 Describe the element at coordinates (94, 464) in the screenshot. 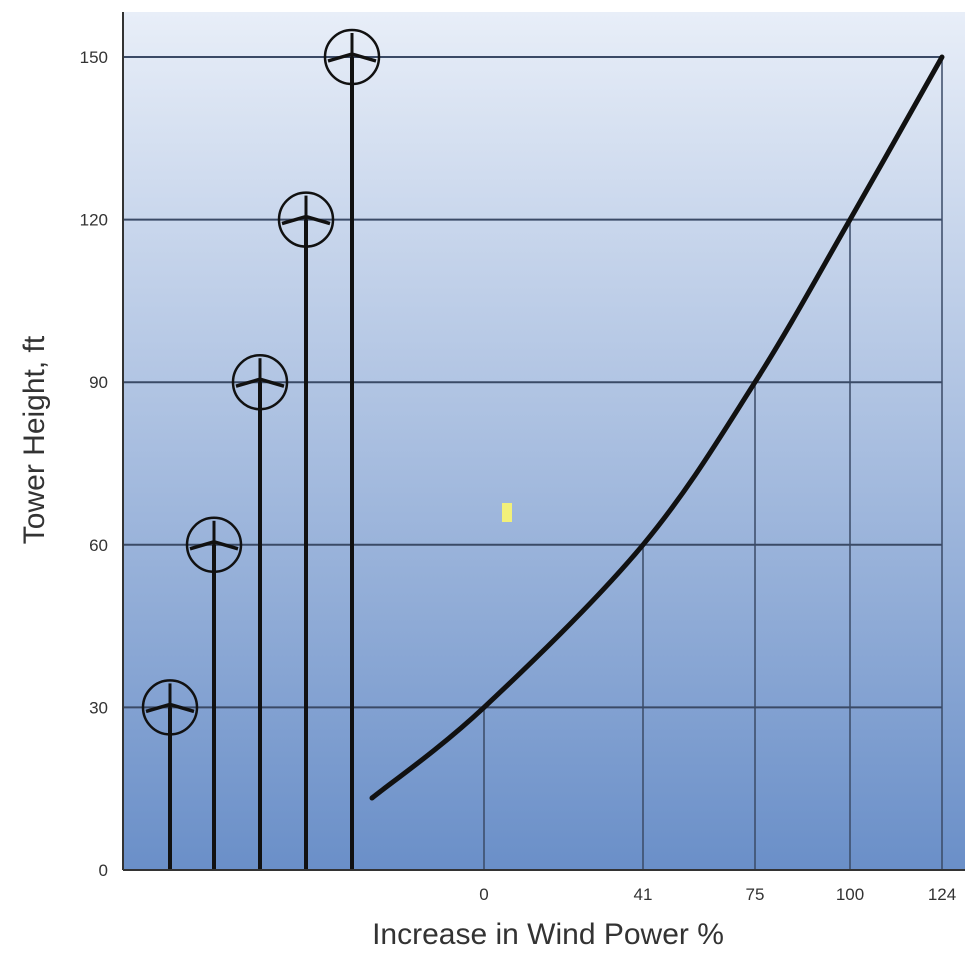

I see `y-tick-labels: 0 30 60 90 120 150` at that location.